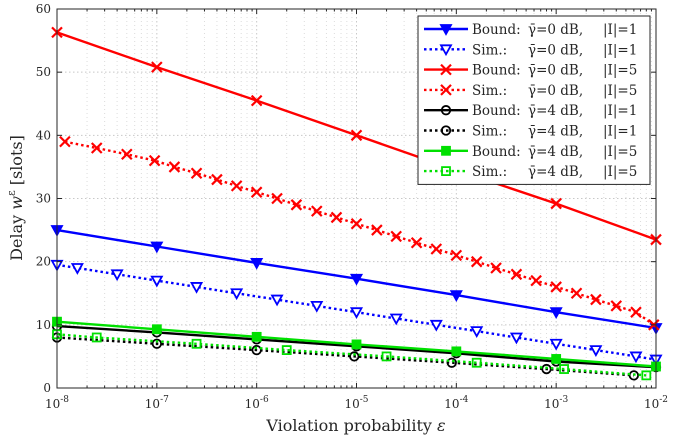 This screenshot has height=446, width=688. I want to click on x-axis-title: Violation probability ε, so click(355, 425).